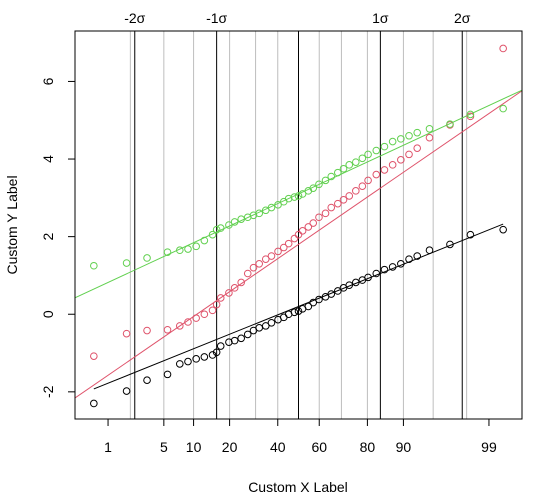  What do you see at coordinates (297, 18) in the screenshot?
I see `sigma-labels: -2σ -1σ 1σ 2σ` at bounding box center [297, 18].